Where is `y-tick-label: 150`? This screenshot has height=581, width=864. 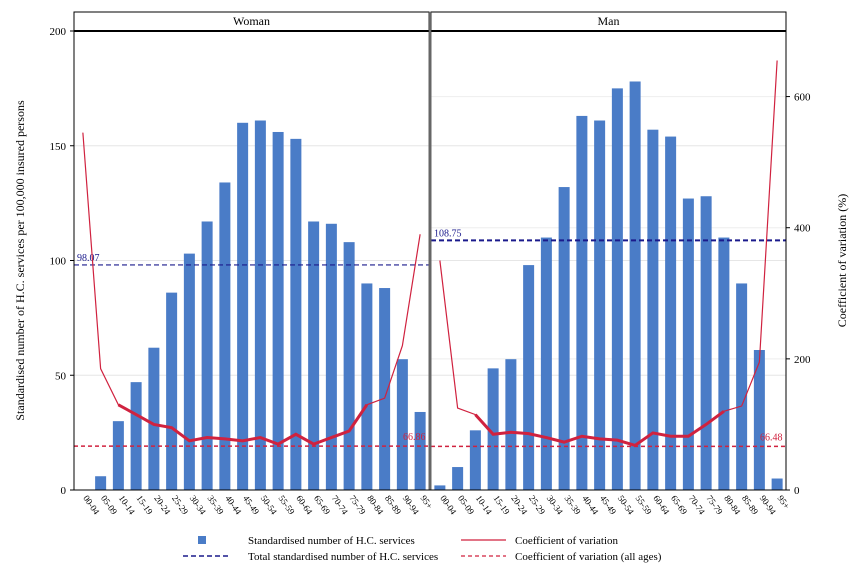 y-tick-label: 150 is located at coordinates (58, 147).